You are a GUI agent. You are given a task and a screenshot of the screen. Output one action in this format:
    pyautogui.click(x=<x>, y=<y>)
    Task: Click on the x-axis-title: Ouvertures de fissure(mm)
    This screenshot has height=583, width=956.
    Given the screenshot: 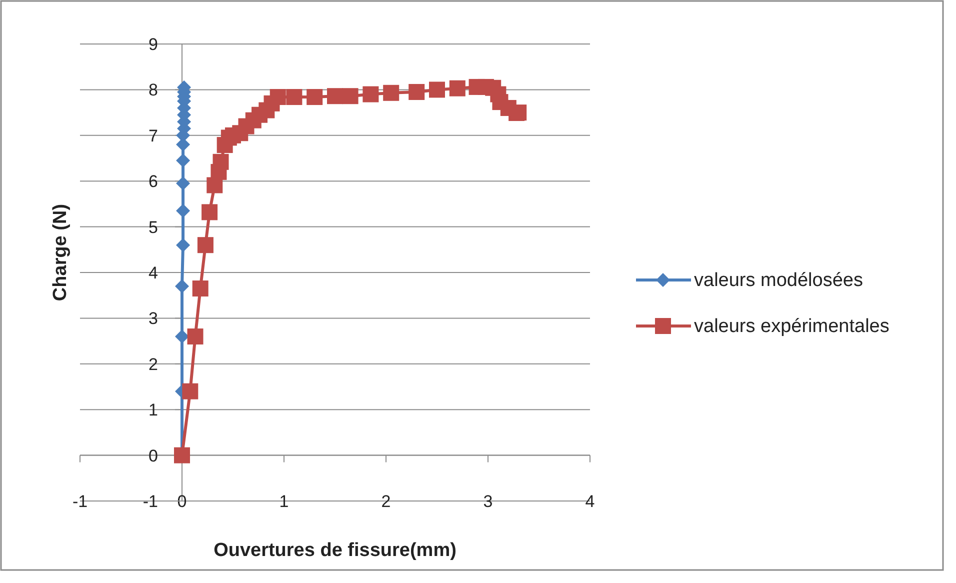 What is the action you would take?
    pyautogui.click(x=335, y=550)
    